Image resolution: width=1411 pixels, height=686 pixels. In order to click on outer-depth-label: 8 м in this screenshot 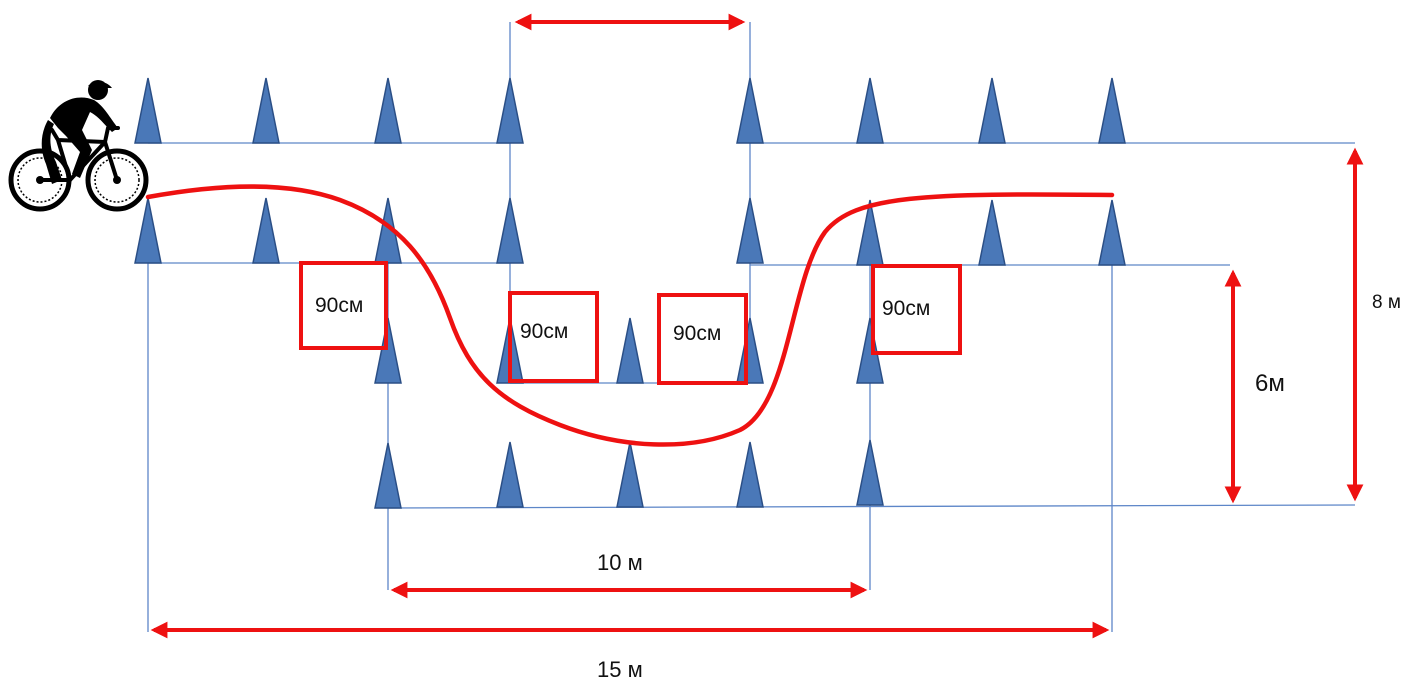, I will do `click(1386, 302)`.